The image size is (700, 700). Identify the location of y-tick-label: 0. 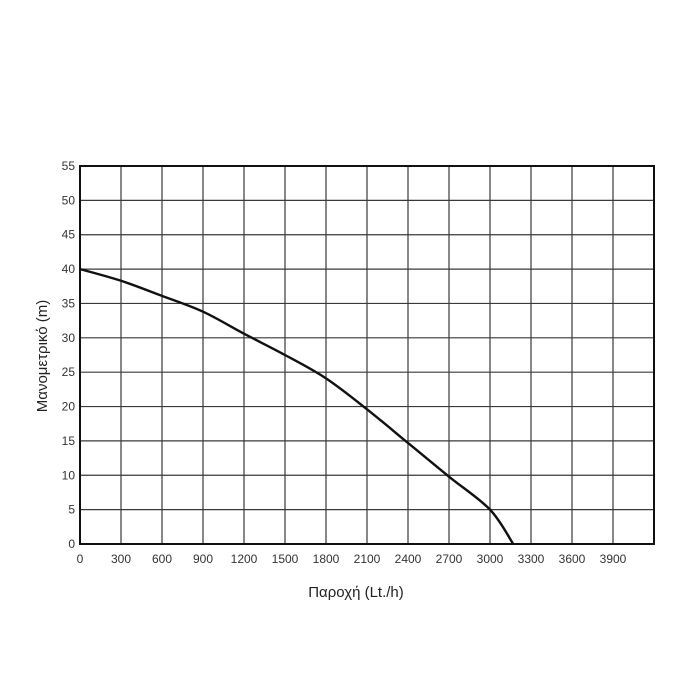
(71, 544).